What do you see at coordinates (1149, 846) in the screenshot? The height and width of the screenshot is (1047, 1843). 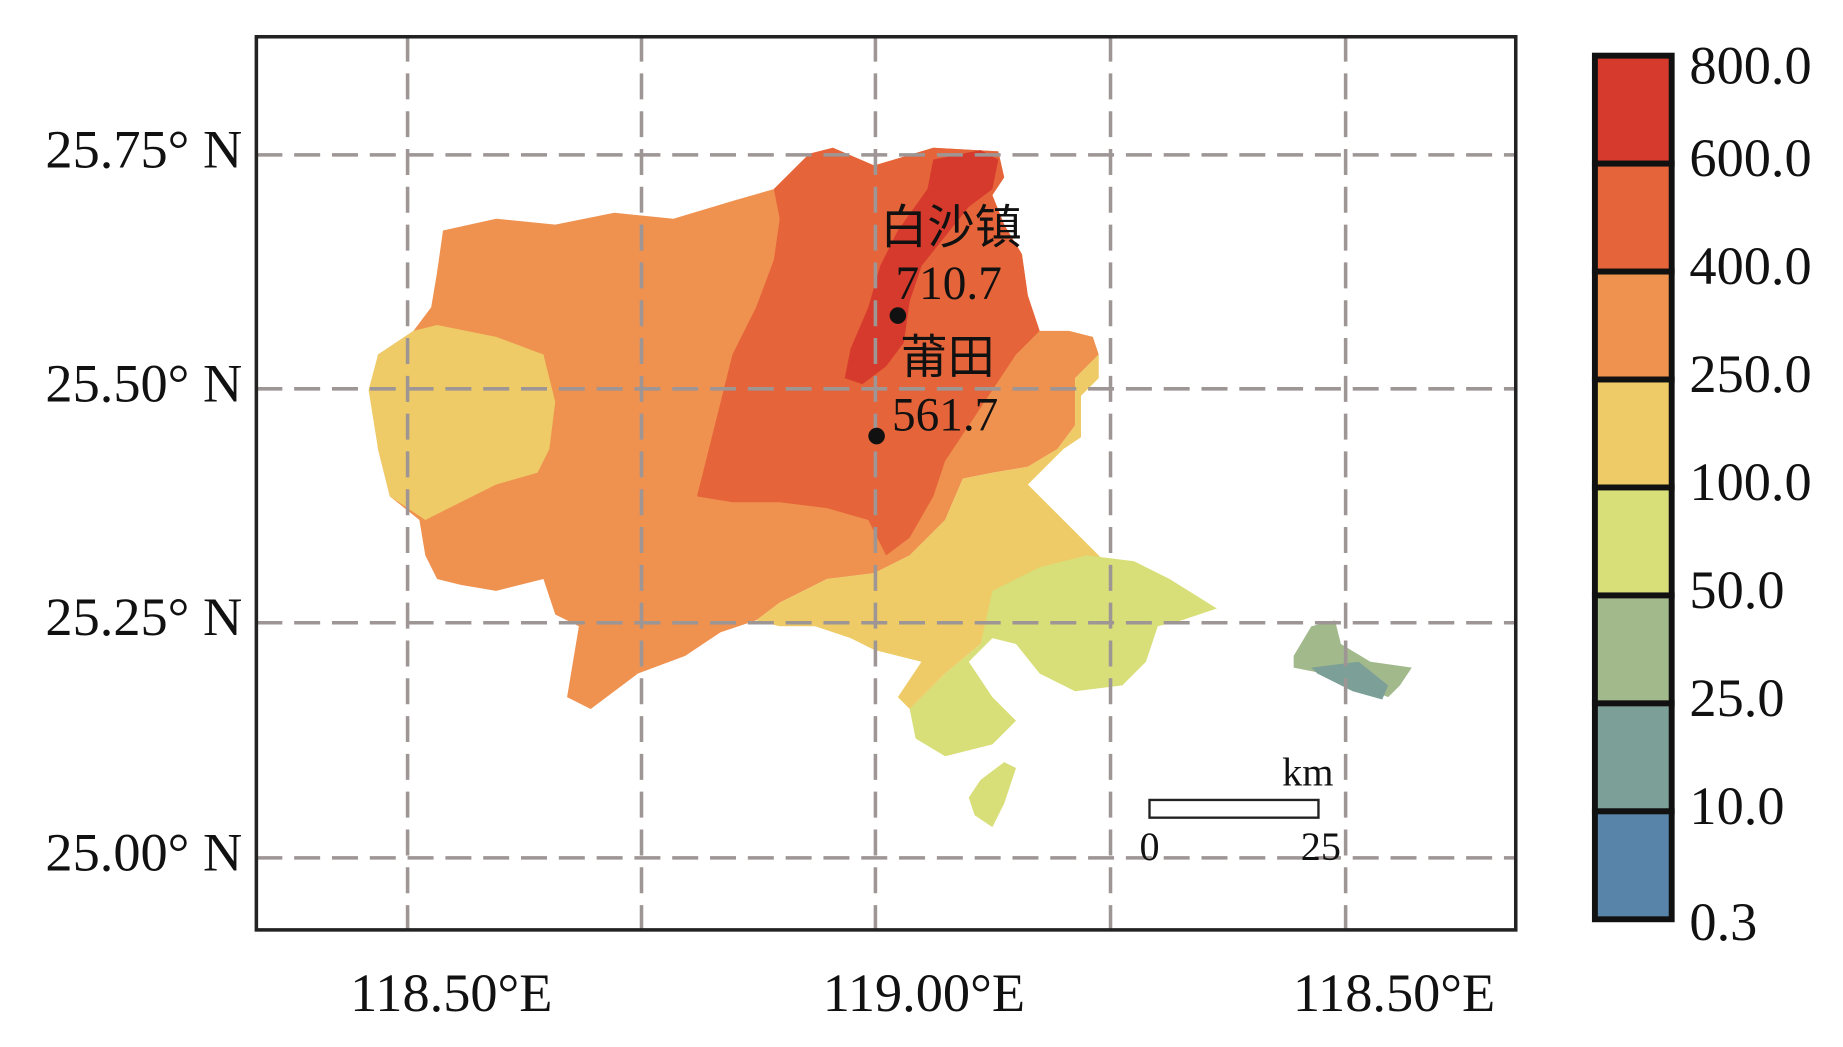 I see `scale-label: 0` at bounding box center [1149, 846].